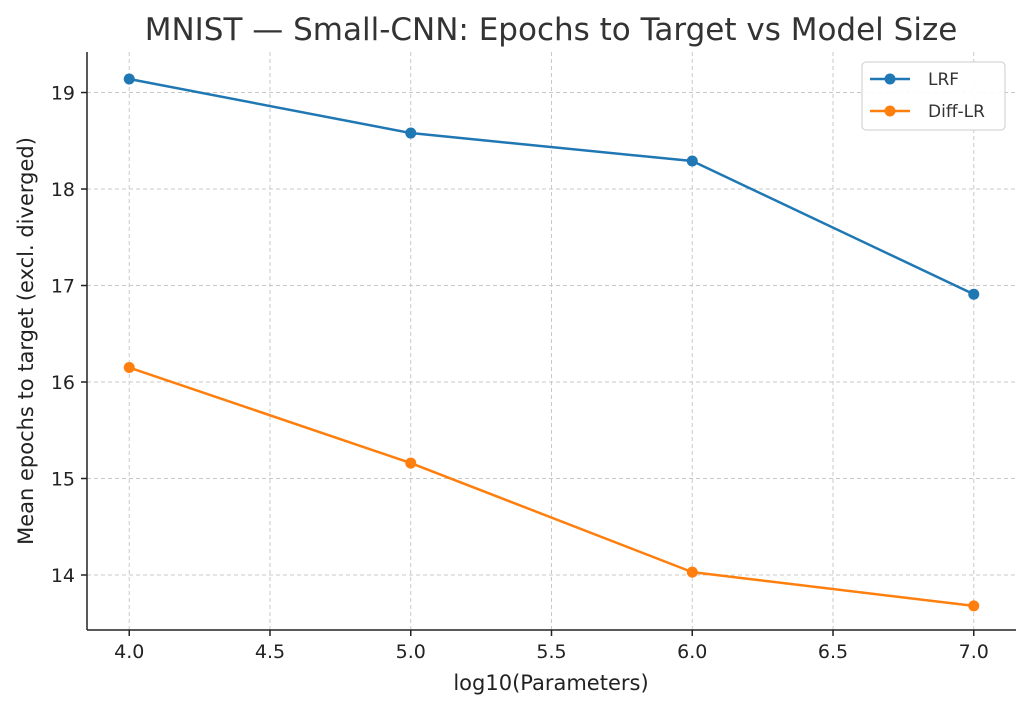  I want to click on y-tick-label: 15, so click(63, 480).